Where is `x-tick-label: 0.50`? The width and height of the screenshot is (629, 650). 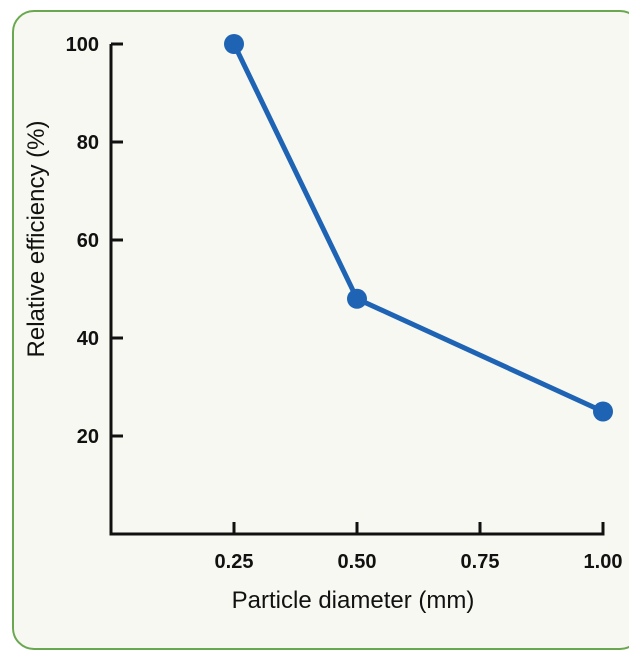 x-tick-label: 0.50 is located at coordinates (357, 562).